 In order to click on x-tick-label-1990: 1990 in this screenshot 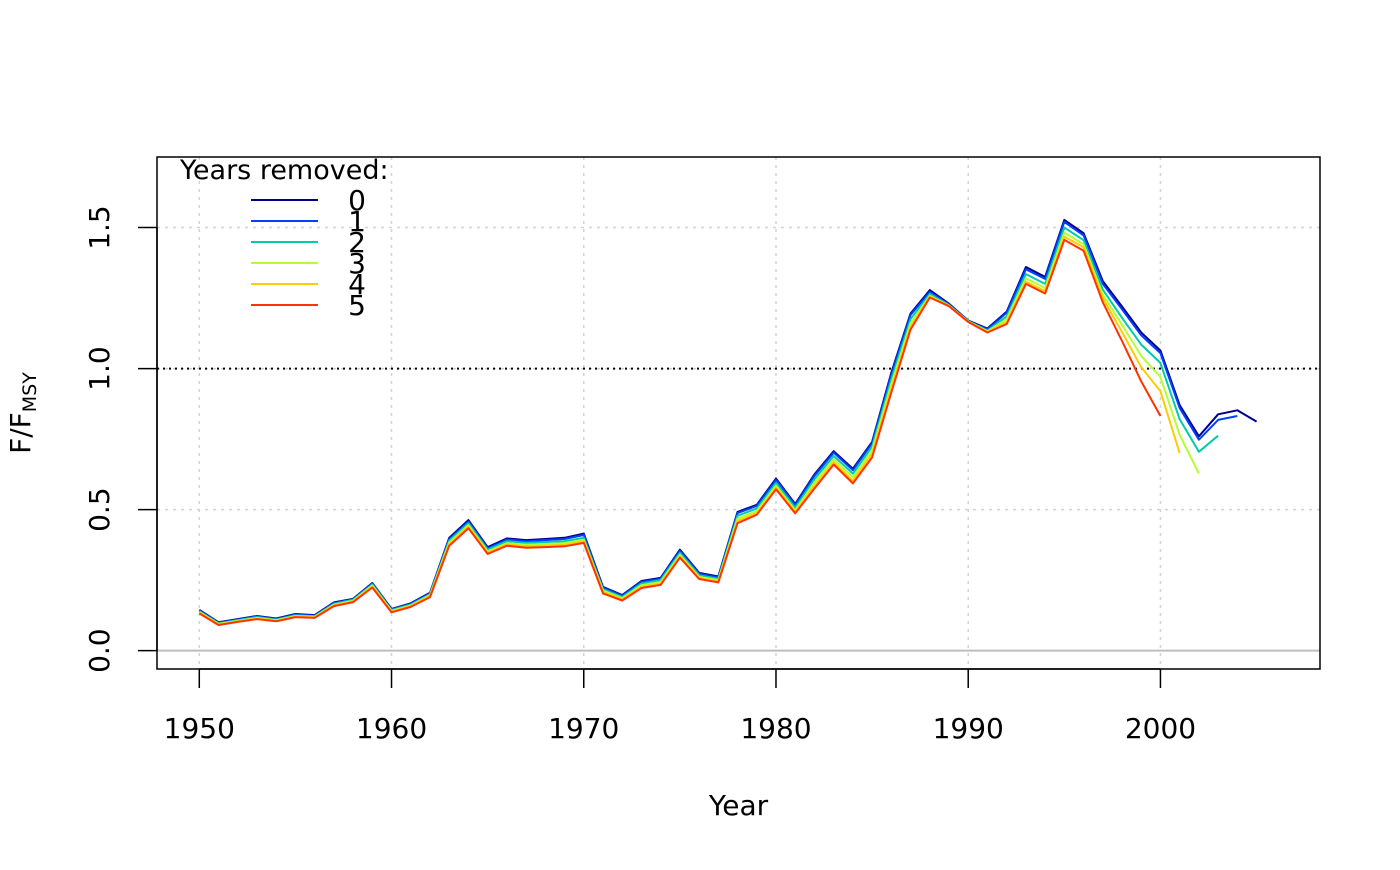, I will do `click(968, 728)`.